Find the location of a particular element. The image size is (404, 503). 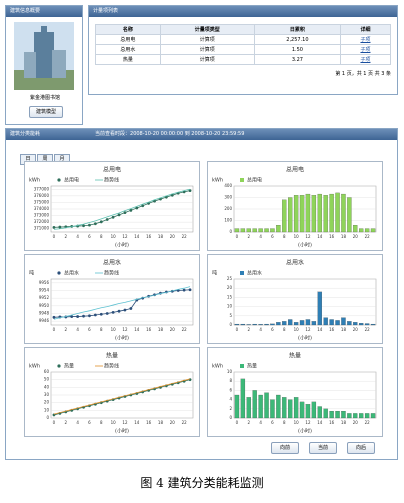

x-tick-label: 0 is located at coordinates (237, 236).